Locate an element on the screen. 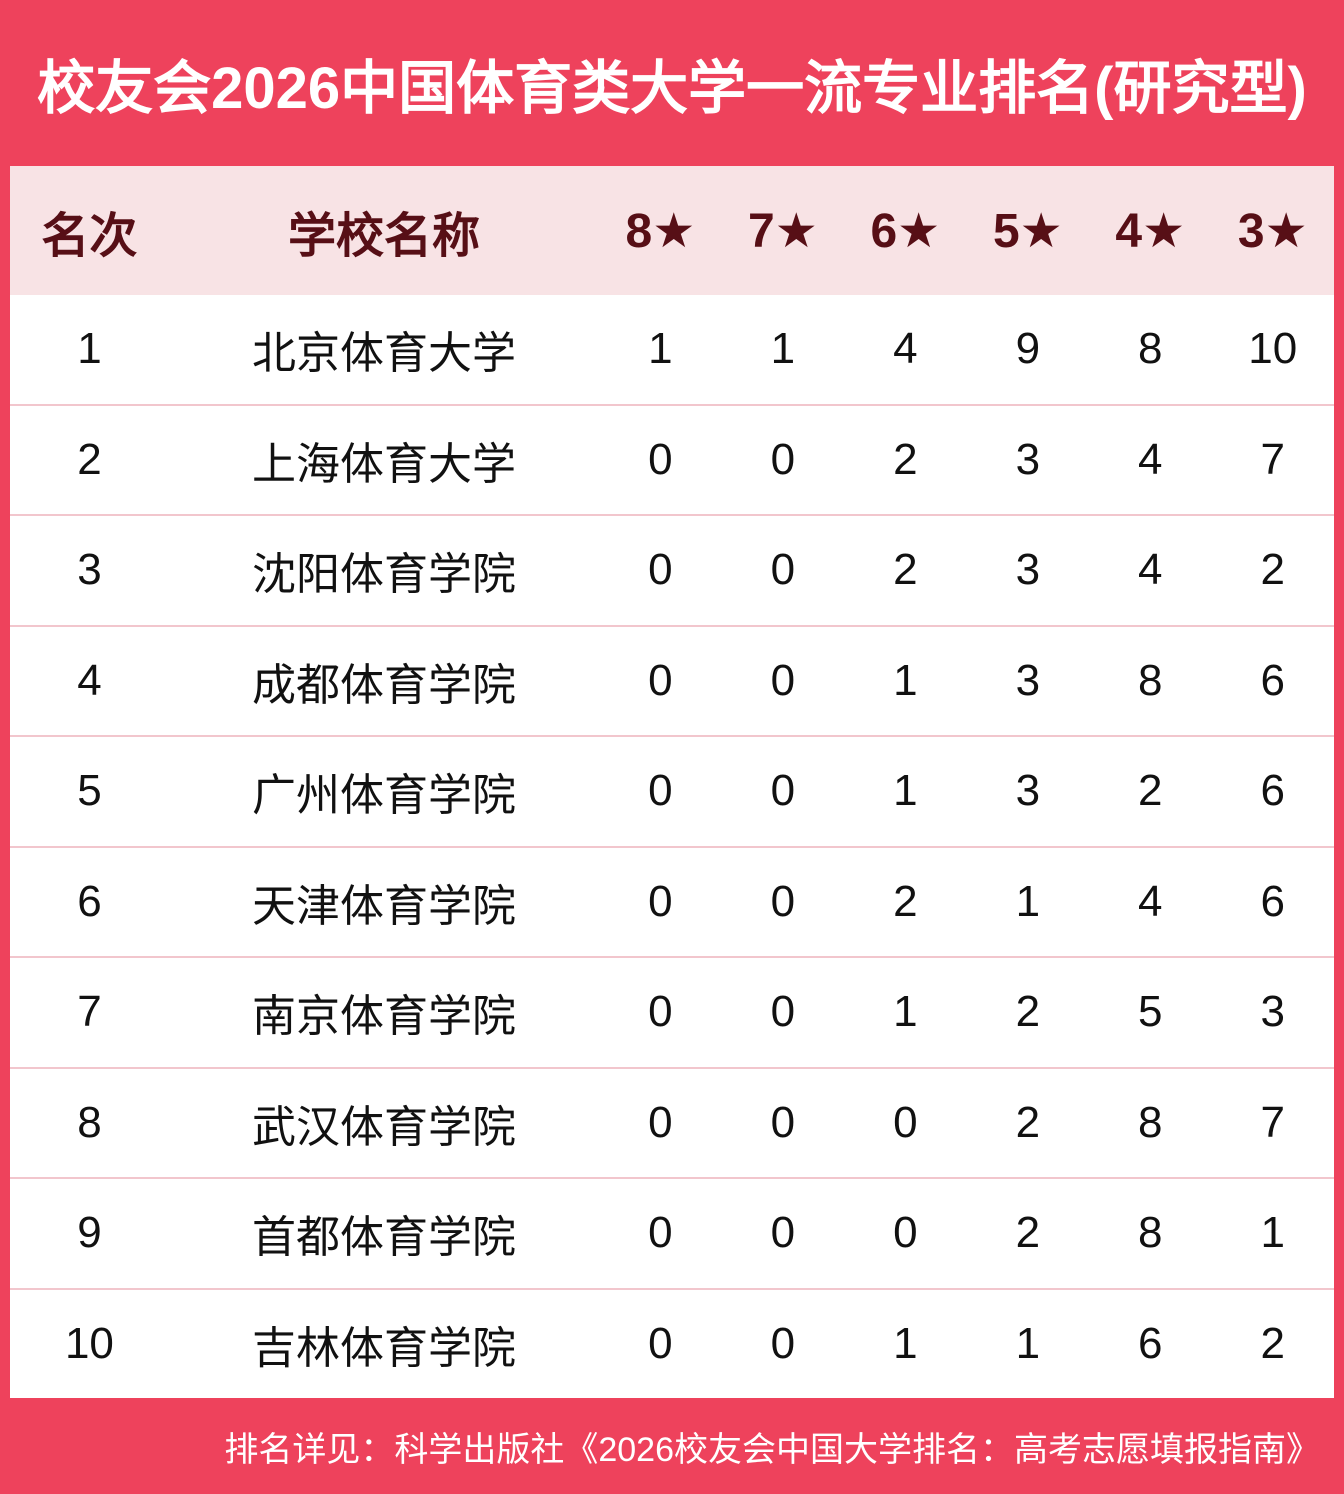  school-name-cell: 首都体育学院 is located at coordinates (384, 1238).